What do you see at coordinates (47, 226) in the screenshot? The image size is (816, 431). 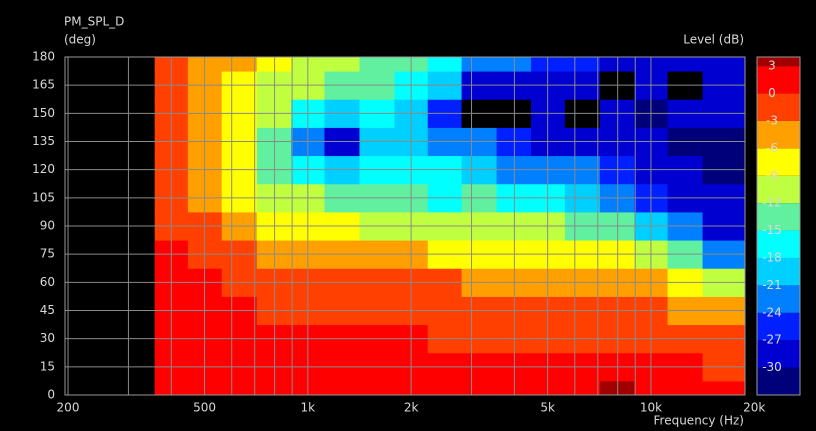 I see `y-tick-label: 90` at bounding box center [47, 226].